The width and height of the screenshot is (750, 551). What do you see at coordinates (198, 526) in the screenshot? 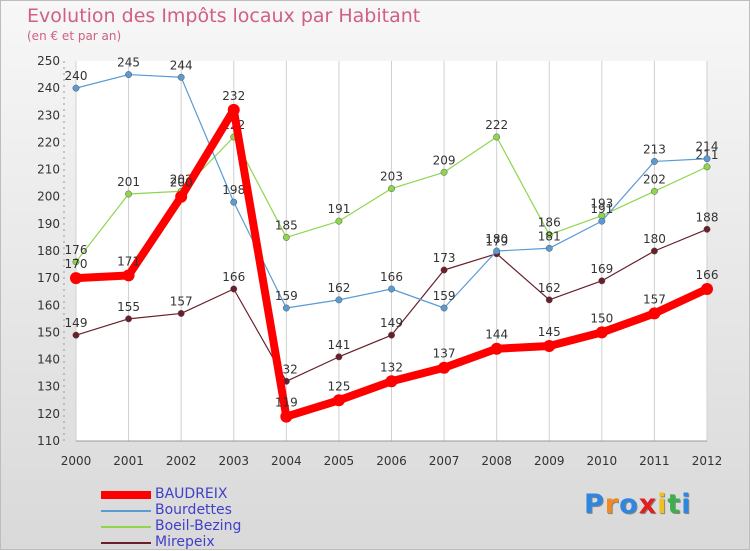
I see `legend-label: Boeil-Bezing` at bounding box center [198, 526].